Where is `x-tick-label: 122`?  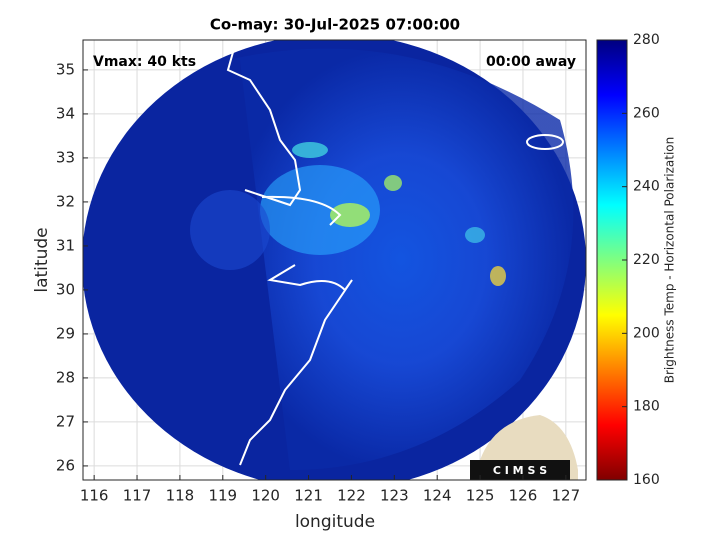 x-tick-label: 122 is located at coordinates (351, 496).